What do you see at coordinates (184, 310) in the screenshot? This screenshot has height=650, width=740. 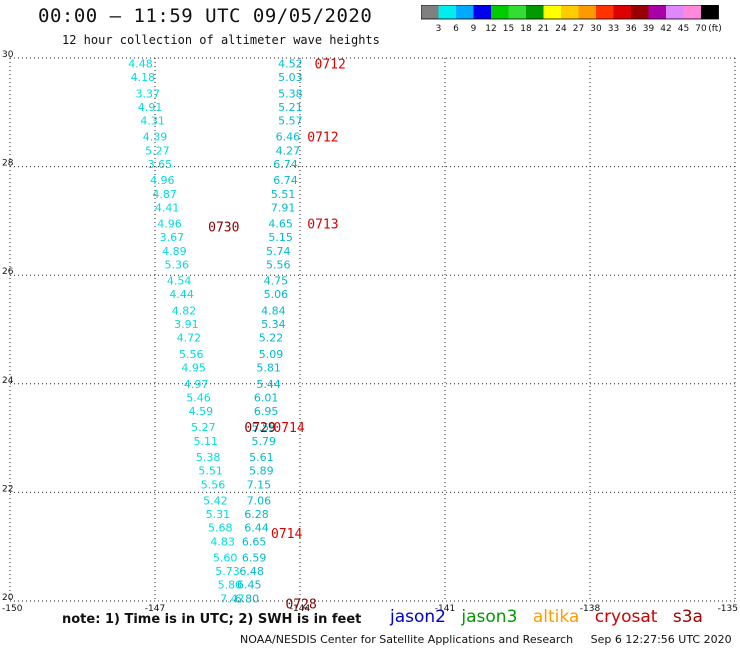 I see `wave-height-label: 4.82` at bounding box center [184, 310].